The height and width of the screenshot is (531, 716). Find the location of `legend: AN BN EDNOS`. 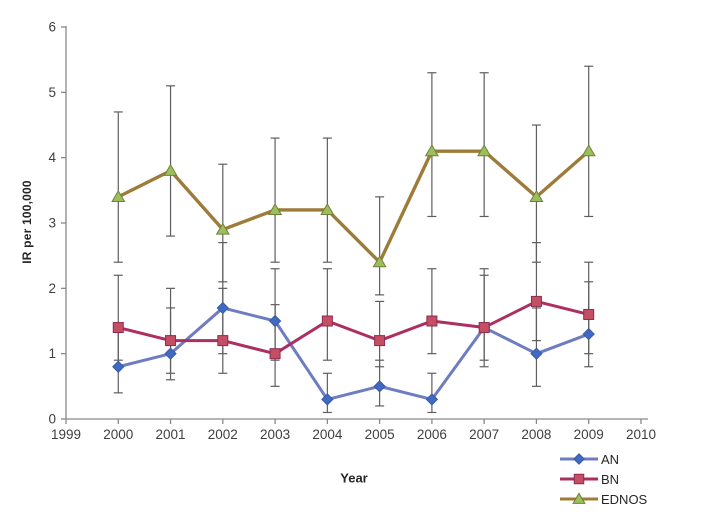

legend: AN BN EDNOS is located at coordinates (603, 479).